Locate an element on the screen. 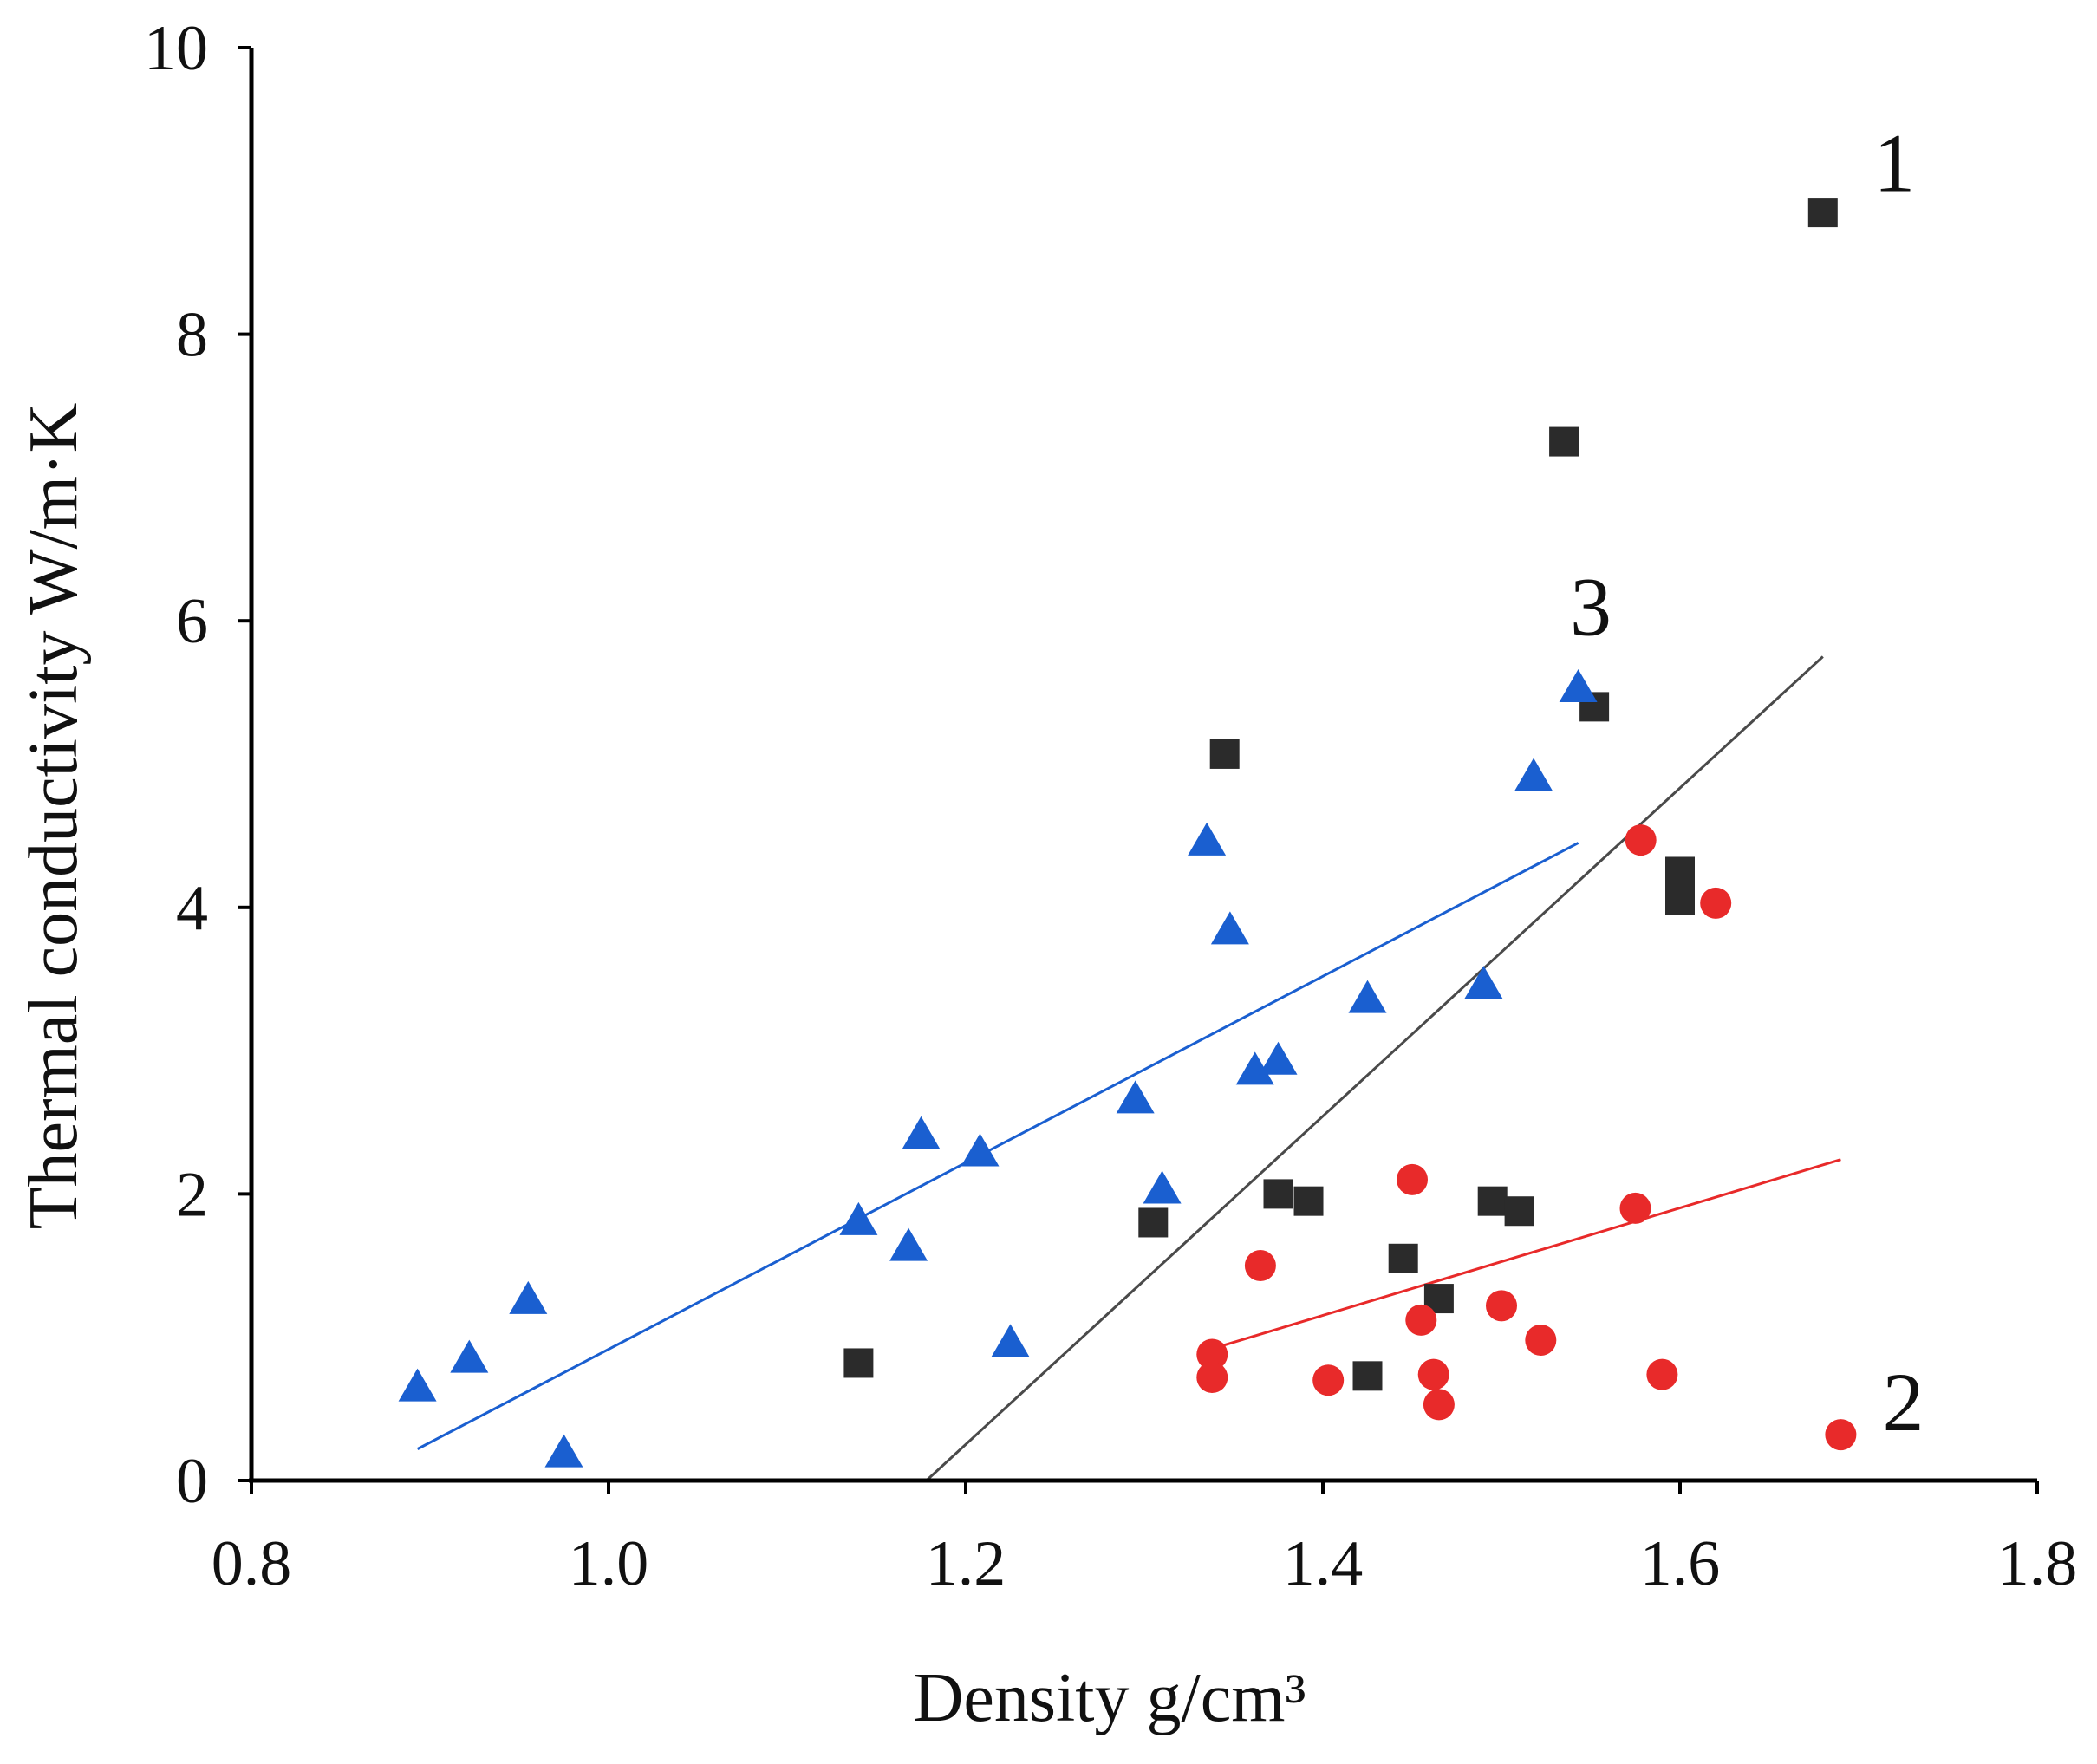  series-label-3: 3 is located at coordinates (1591, 607).